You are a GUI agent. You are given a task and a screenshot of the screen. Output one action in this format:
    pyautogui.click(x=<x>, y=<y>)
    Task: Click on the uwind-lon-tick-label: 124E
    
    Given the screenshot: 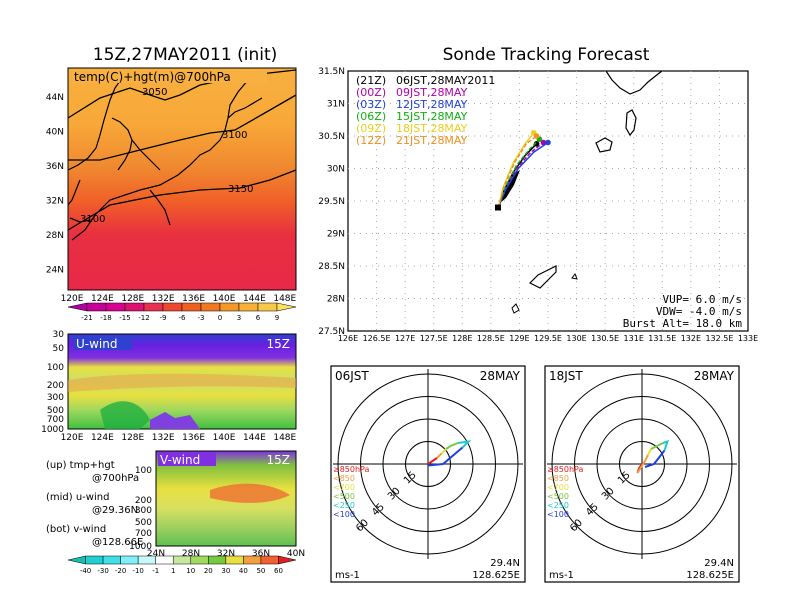 What is the action you would take?
    pyautogui.click(x=102, y=438)
    